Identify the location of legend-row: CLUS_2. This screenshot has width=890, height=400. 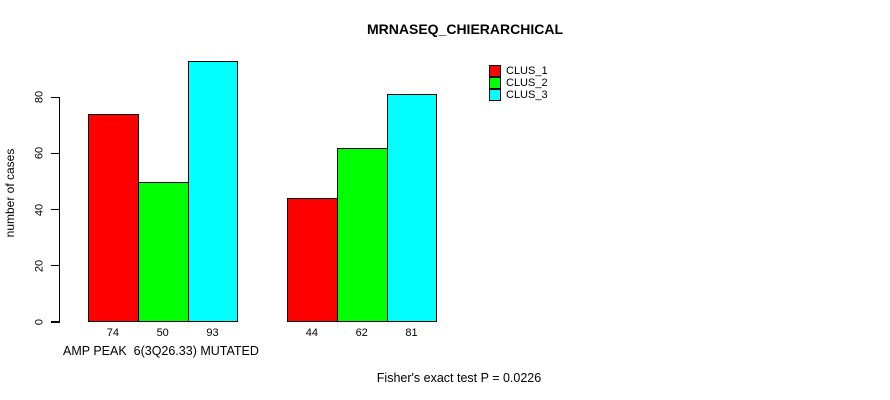
(518, 83).